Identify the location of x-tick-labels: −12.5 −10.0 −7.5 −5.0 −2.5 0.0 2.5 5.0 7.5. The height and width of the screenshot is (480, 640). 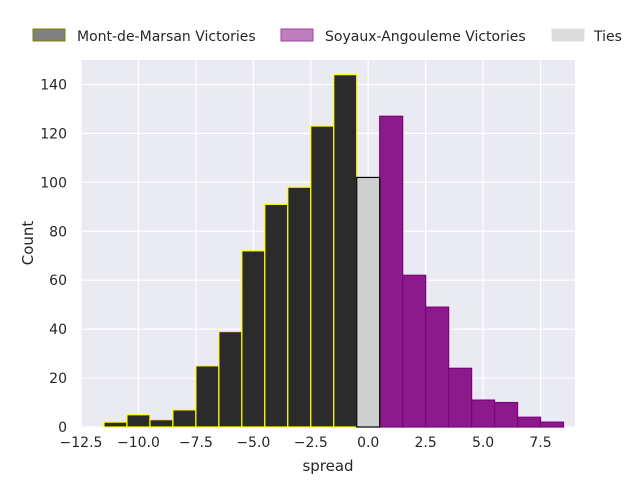
(306, 443).